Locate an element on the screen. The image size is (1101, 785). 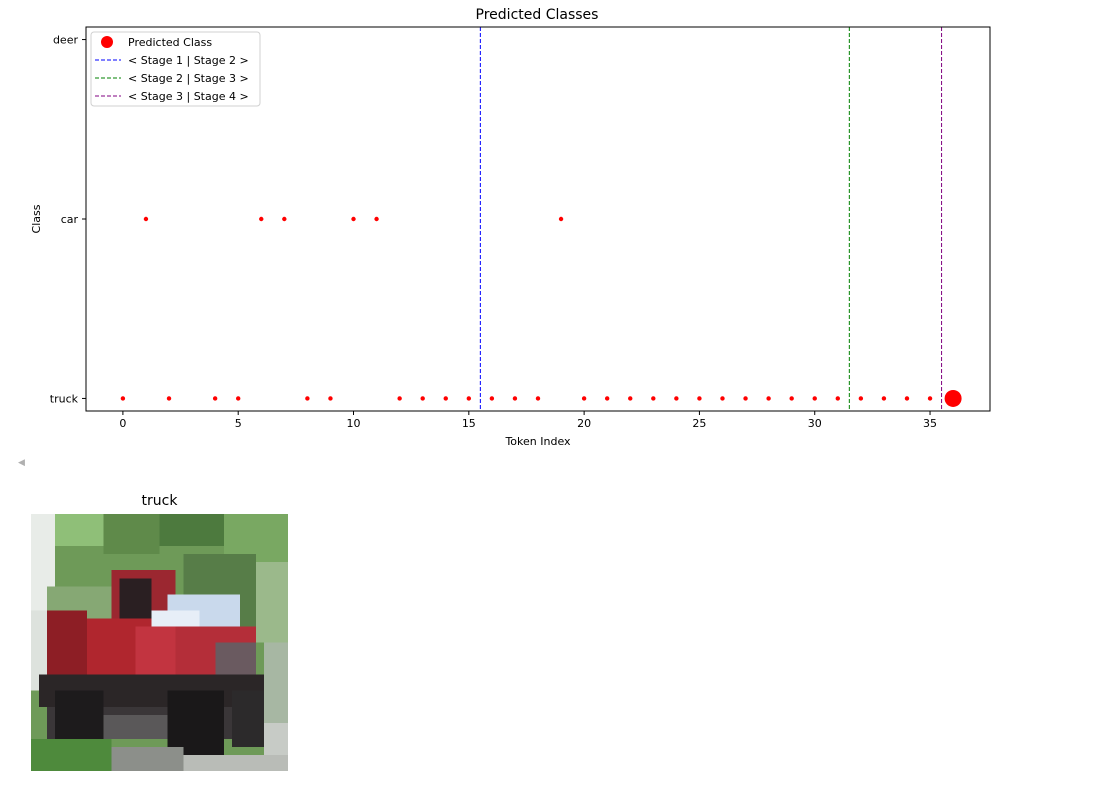
legend-box is located at coordinates (175, 69).